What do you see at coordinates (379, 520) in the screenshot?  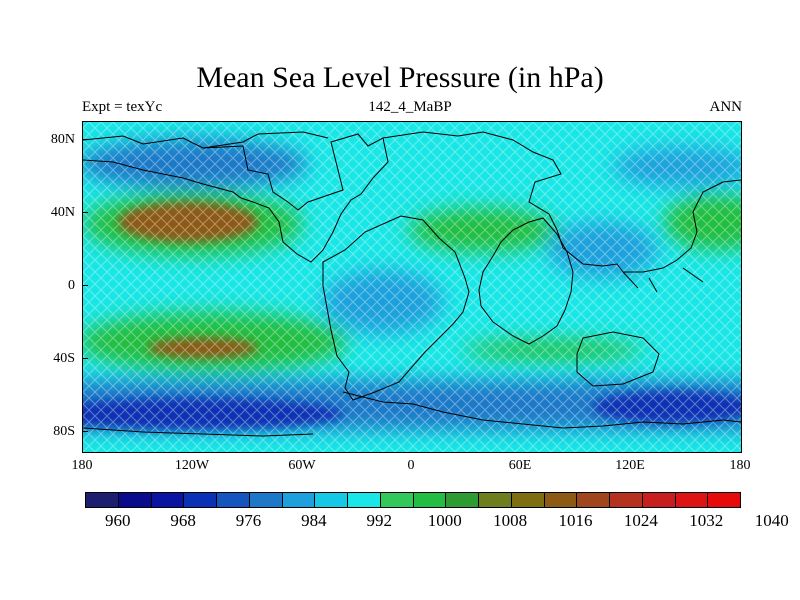 I see `colorbar-label: 992` at bounding box center [379, 520].